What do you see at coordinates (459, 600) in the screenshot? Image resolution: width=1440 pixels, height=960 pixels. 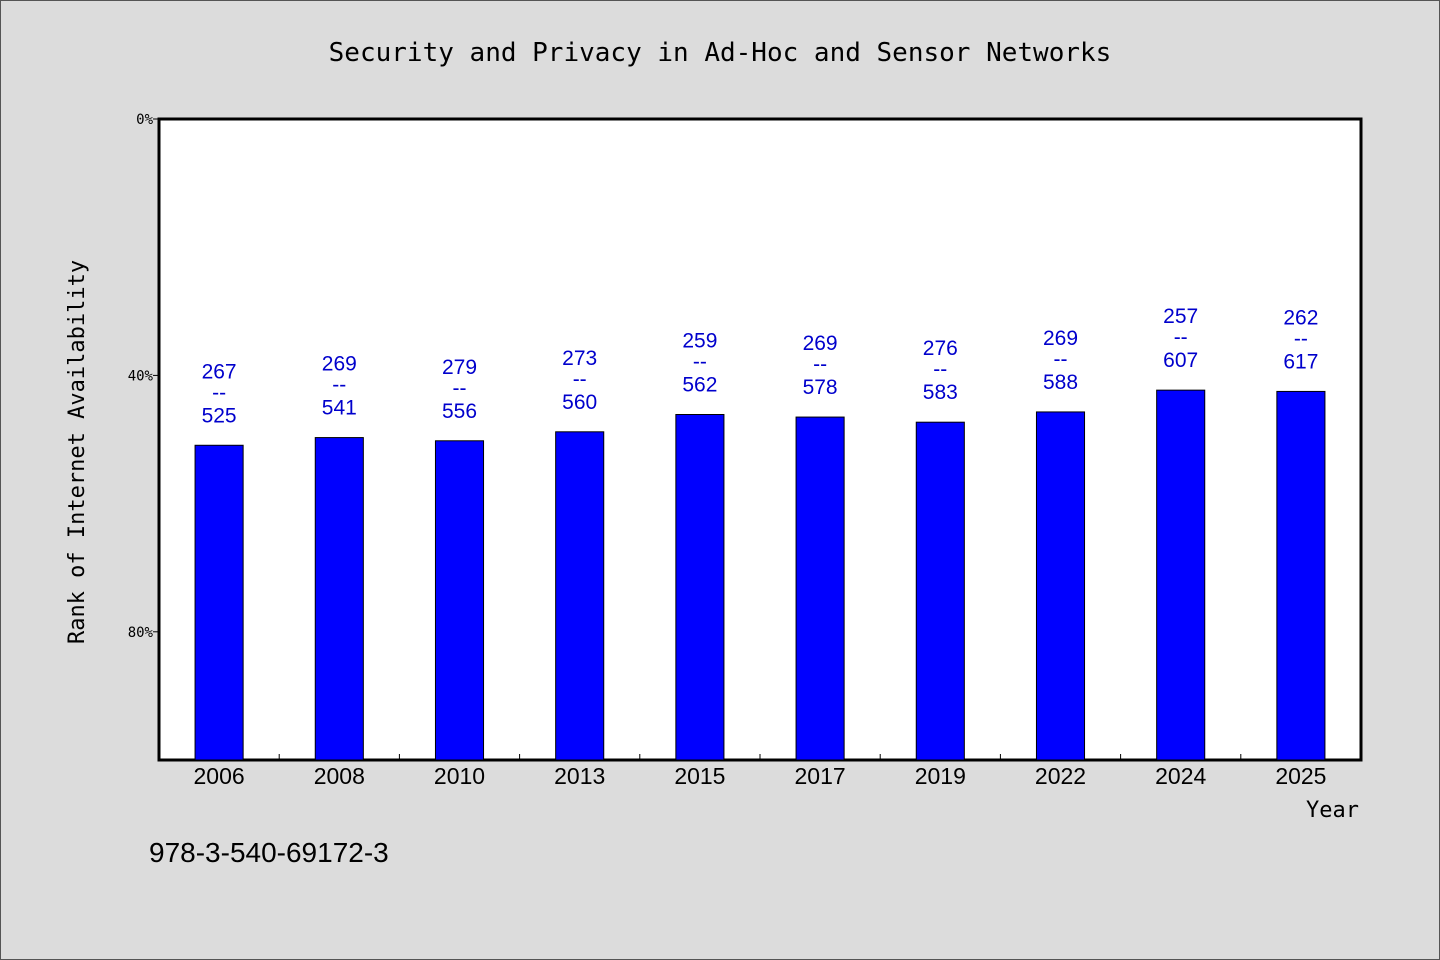 I see `bar-2010` at bounding box center [459, 600].